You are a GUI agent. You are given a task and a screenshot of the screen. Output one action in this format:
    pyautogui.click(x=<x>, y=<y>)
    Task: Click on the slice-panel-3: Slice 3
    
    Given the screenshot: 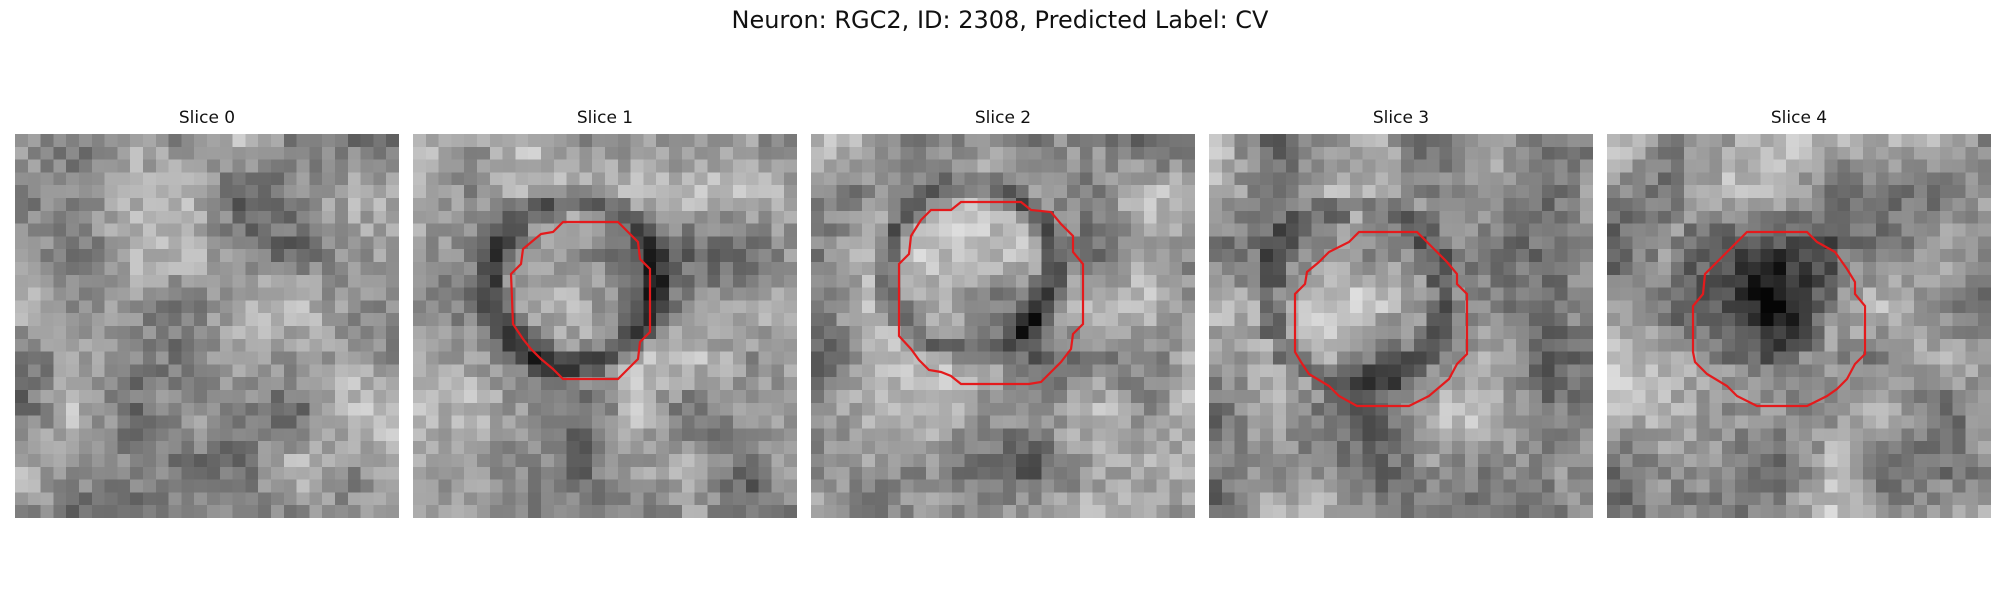 What is the action you would take?
    pyautogui.click(x=1401, y=313)
    